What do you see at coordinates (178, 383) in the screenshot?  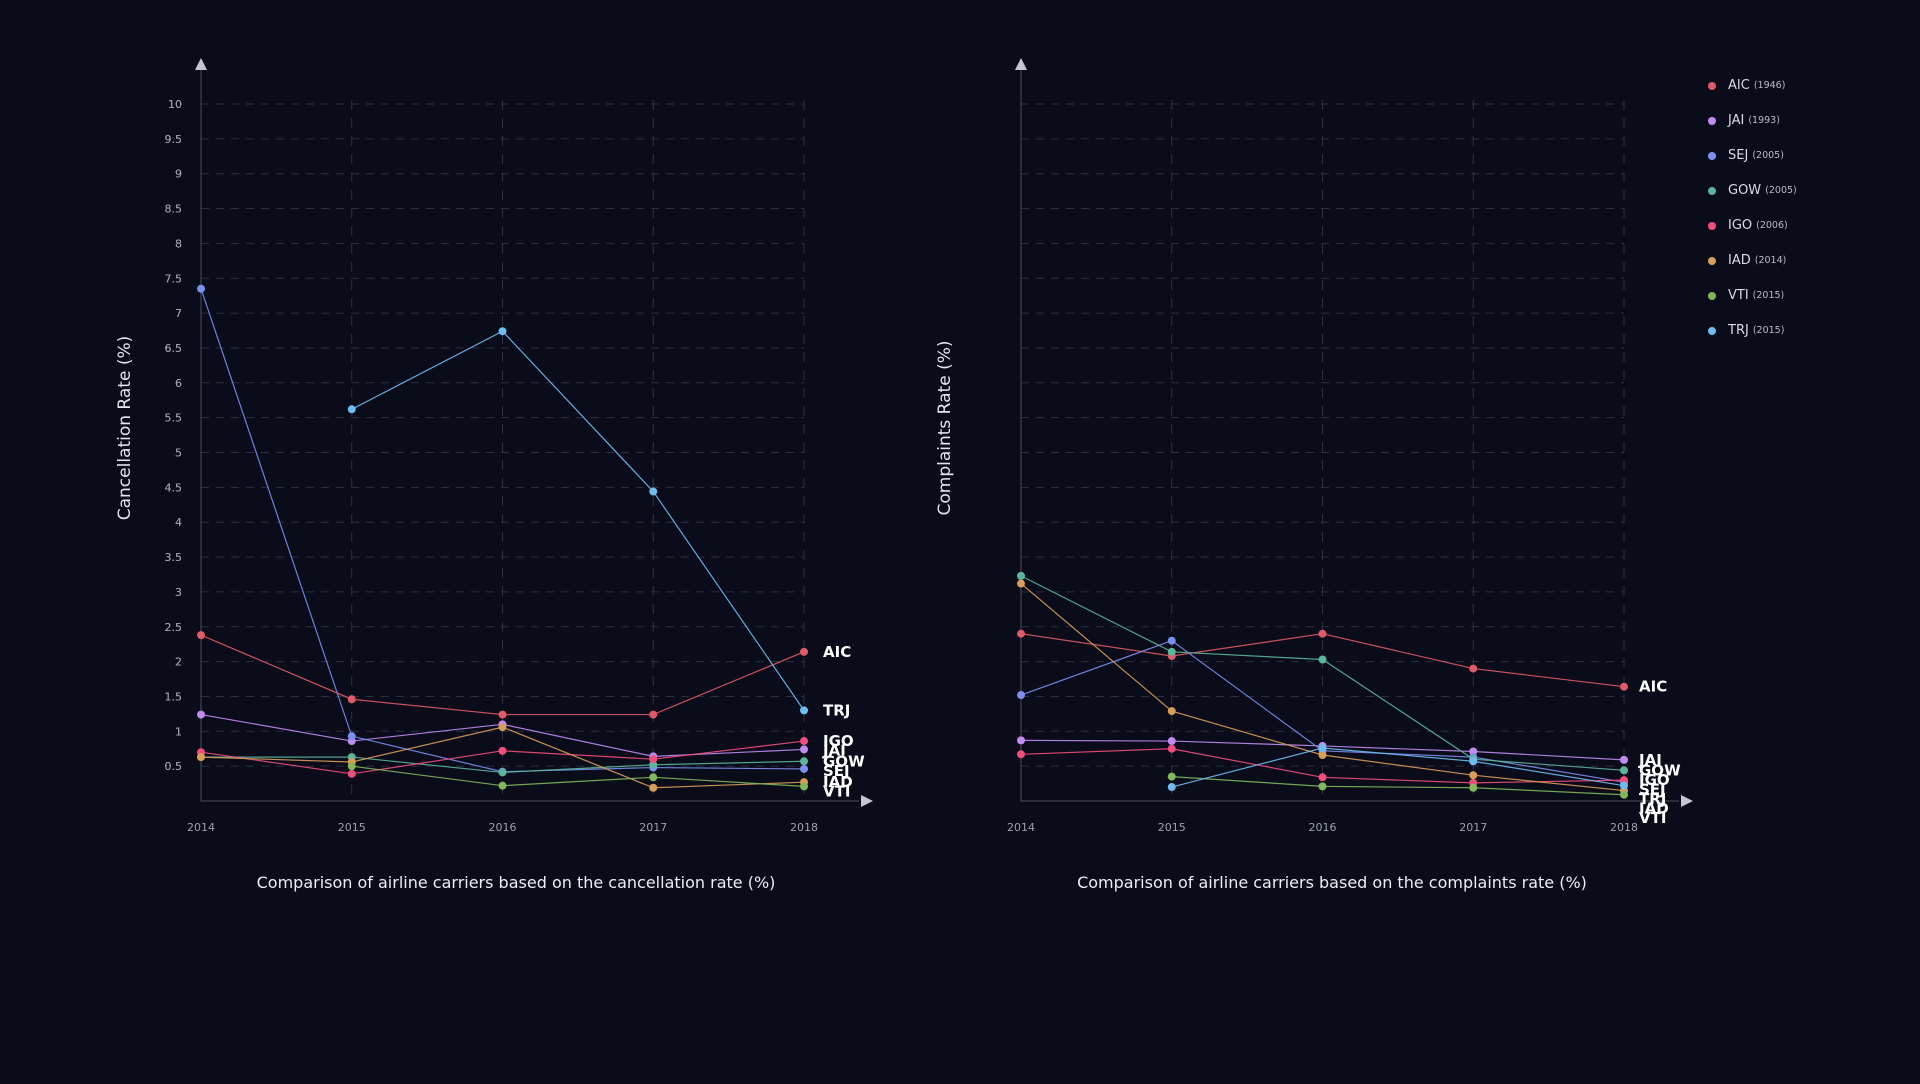 I see `y-tick-label: 6` at bounding box center [178, 383].